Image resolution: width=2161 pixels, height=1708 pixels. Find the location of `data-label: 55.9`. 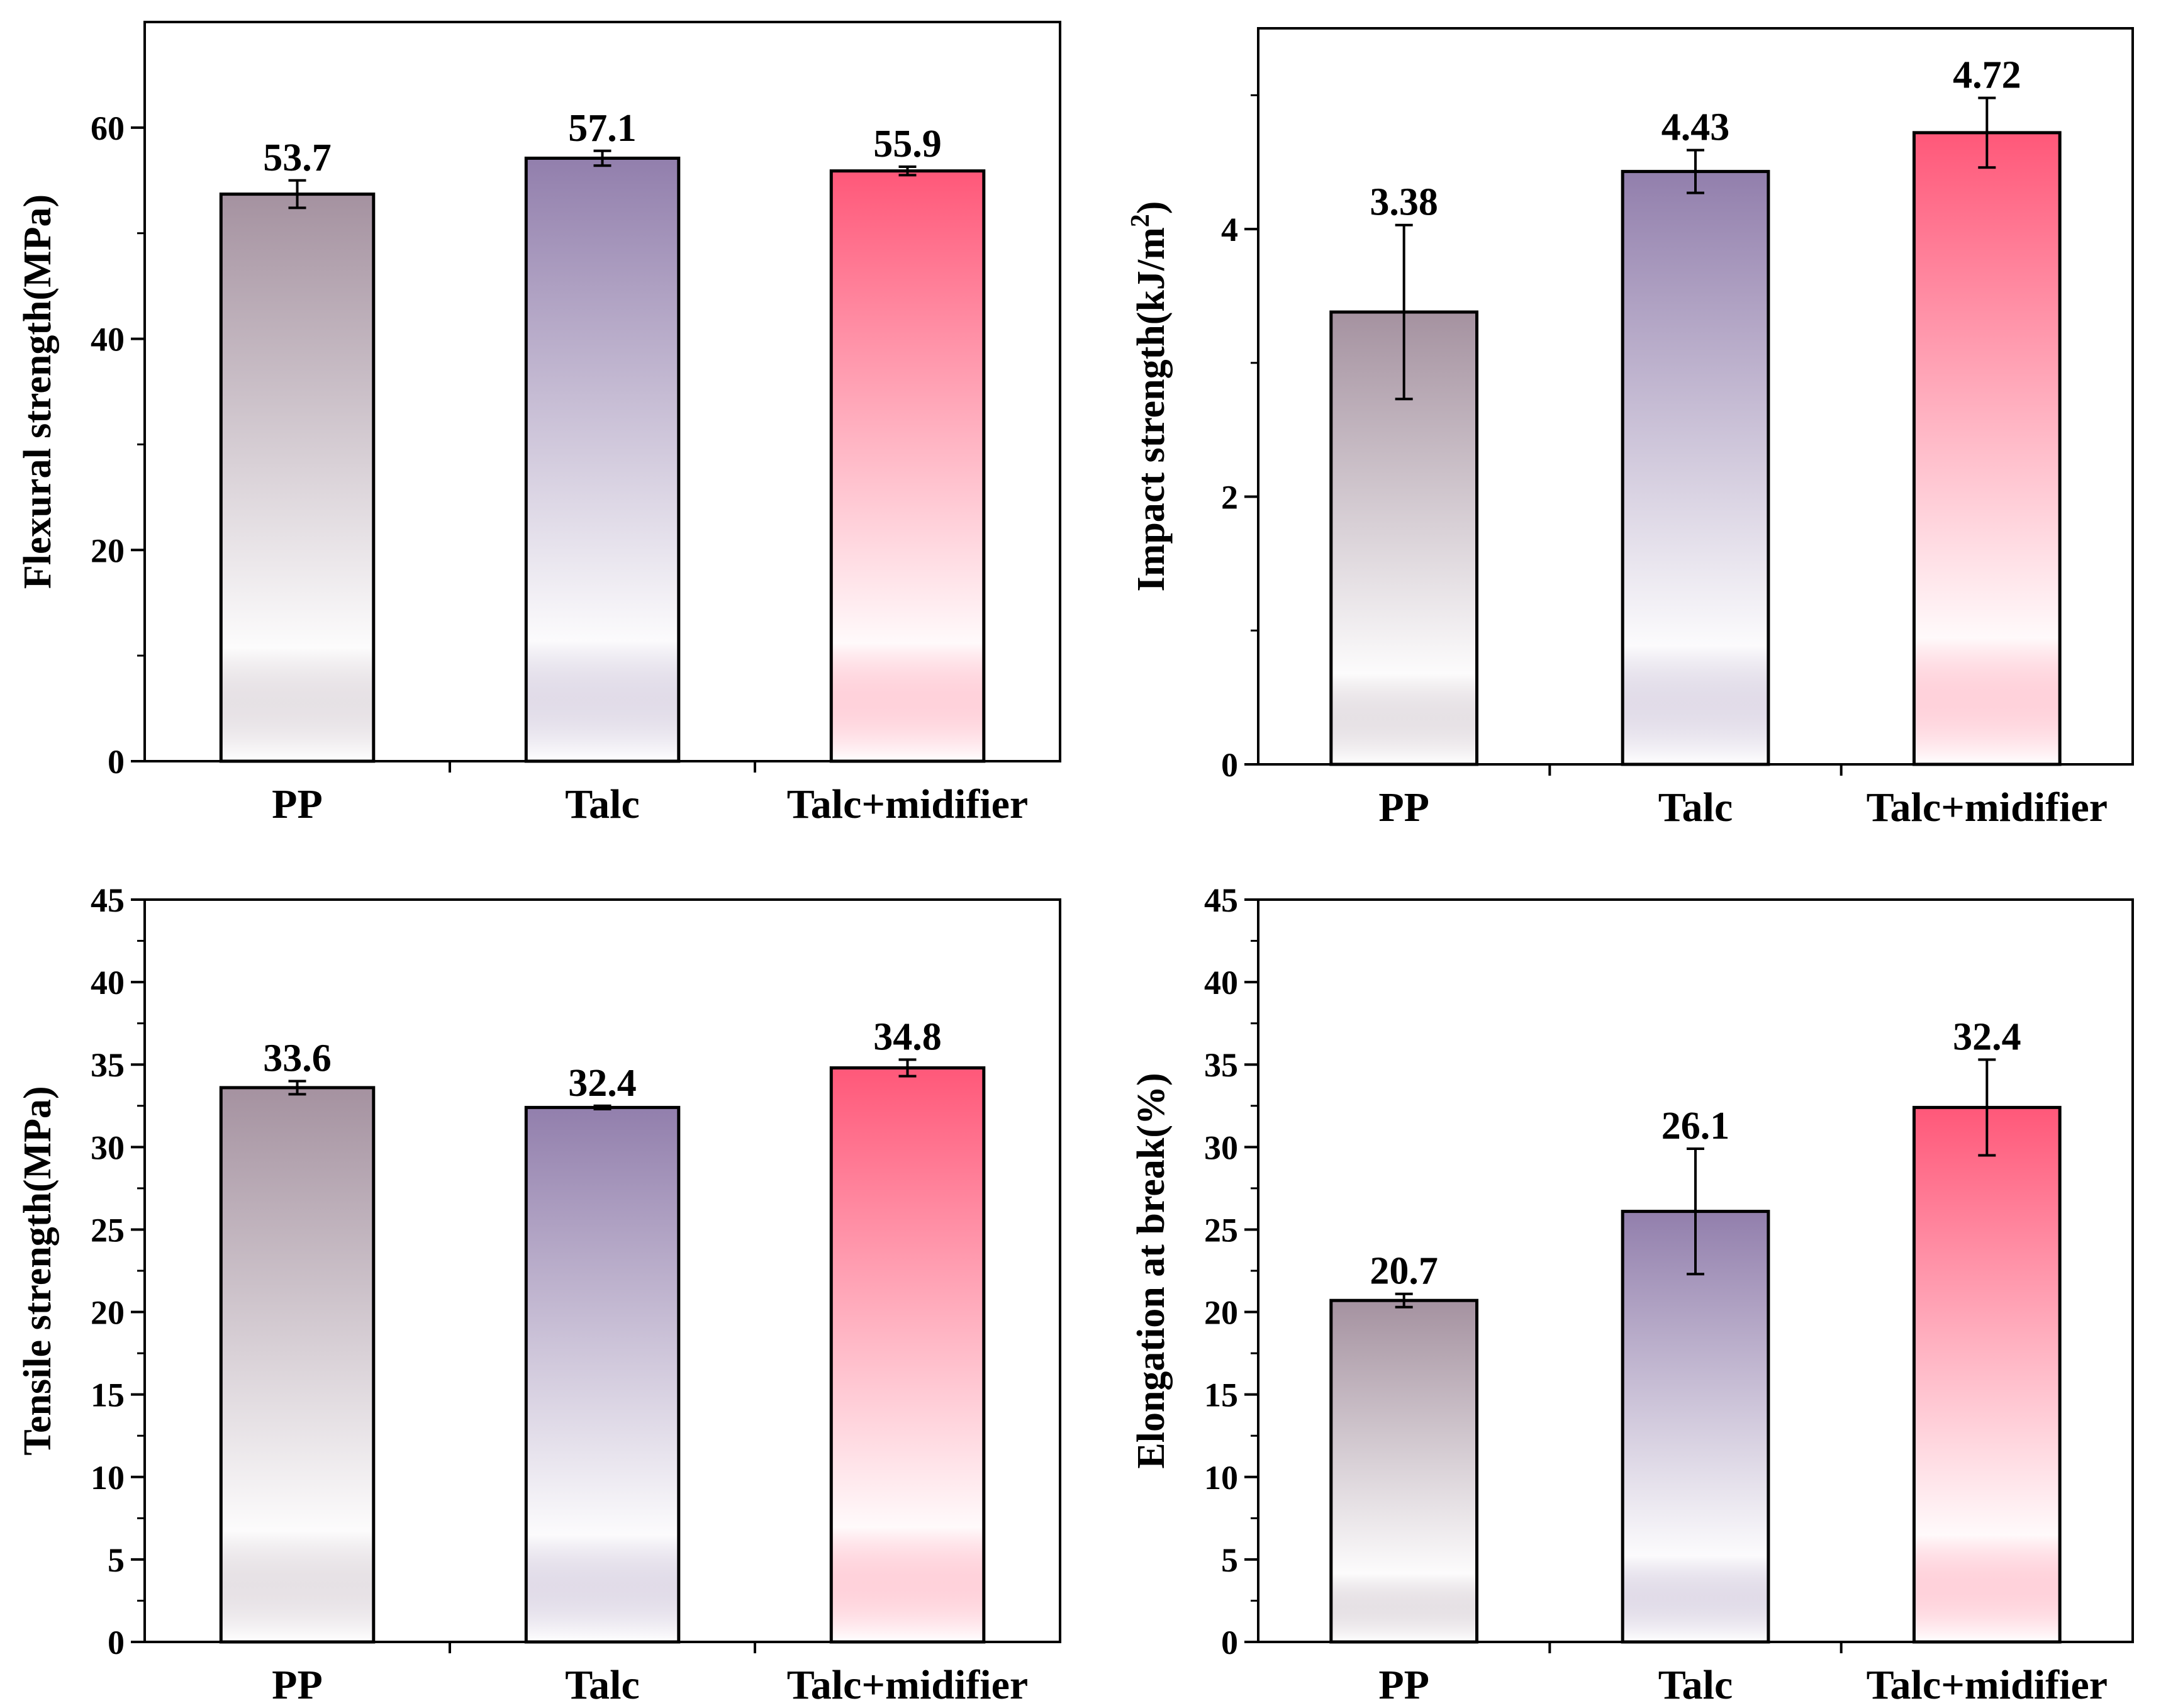

data-label: 55.9 is located at coordinates (907, 144).